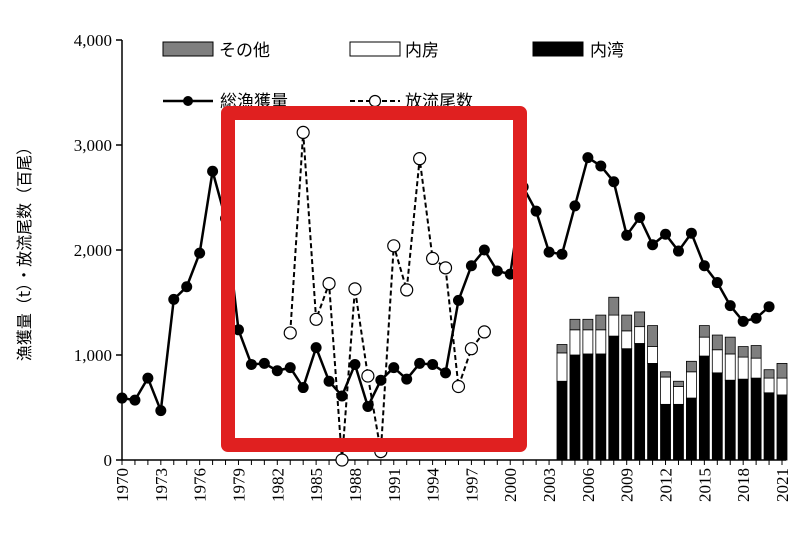 The height and width of the screenshot is (537, 805). What do you see at coordinates (93, 250) in the screenshot?
I see `y-tick-label: 2,000` at bounding box center [93, 250].